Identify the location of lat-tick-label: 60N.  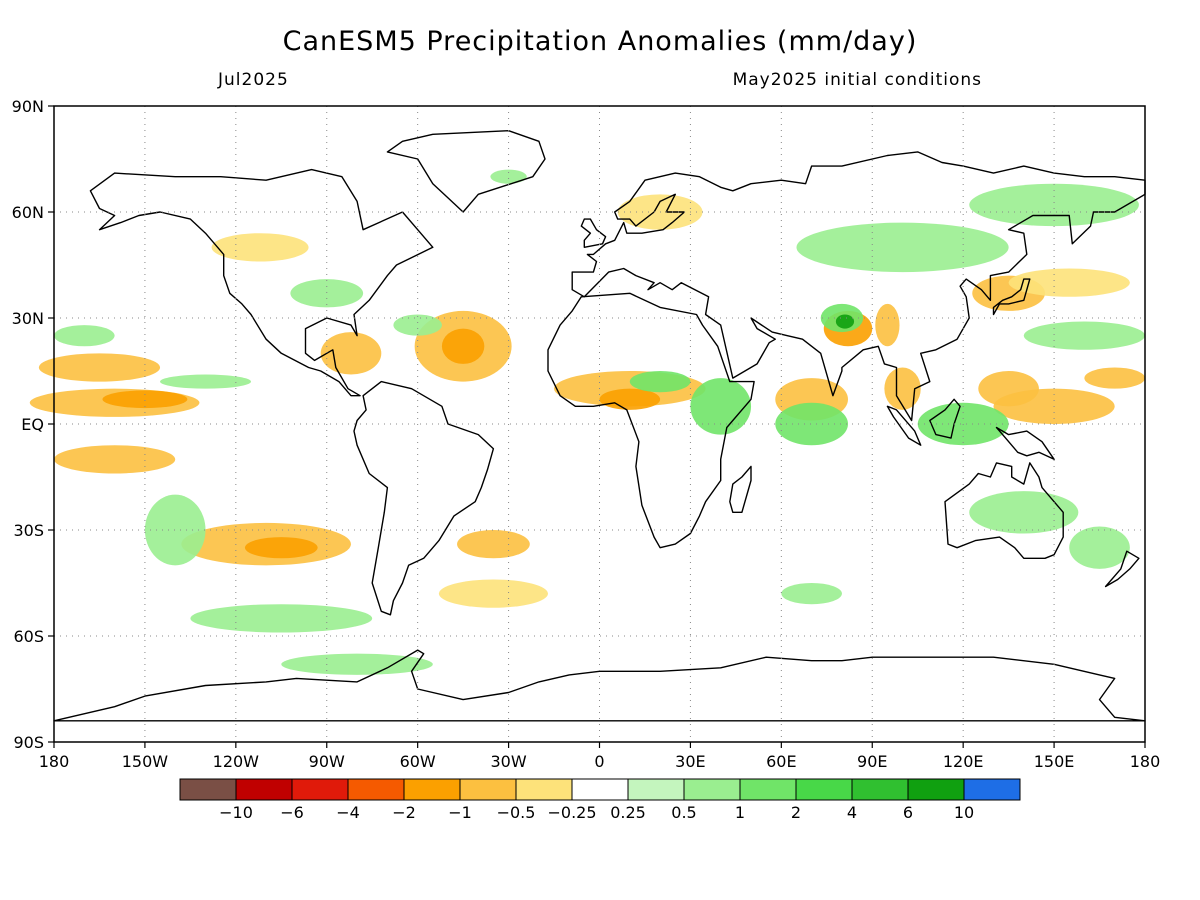
(28, 212).